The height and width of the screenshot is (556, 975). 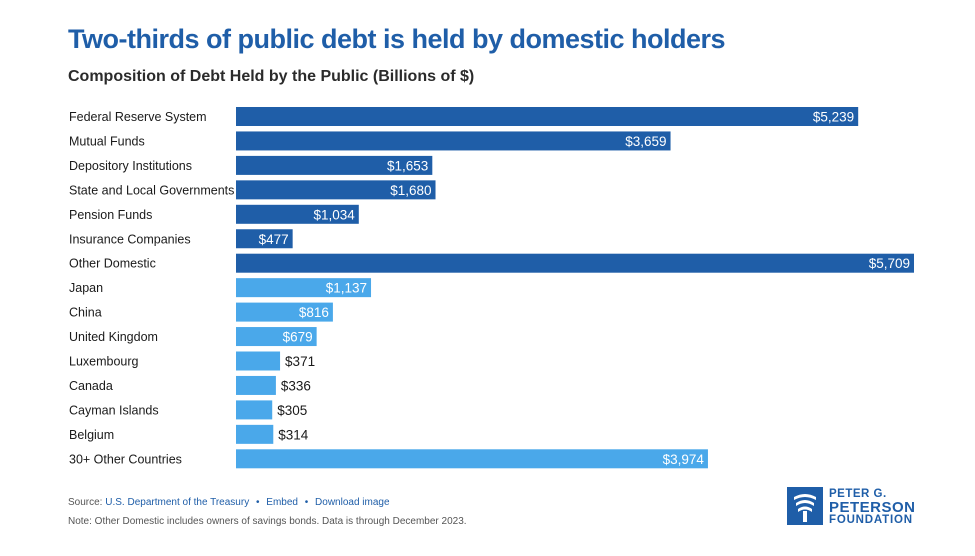 I want to click on data-label: $3,974, so click(x=684, y=459).